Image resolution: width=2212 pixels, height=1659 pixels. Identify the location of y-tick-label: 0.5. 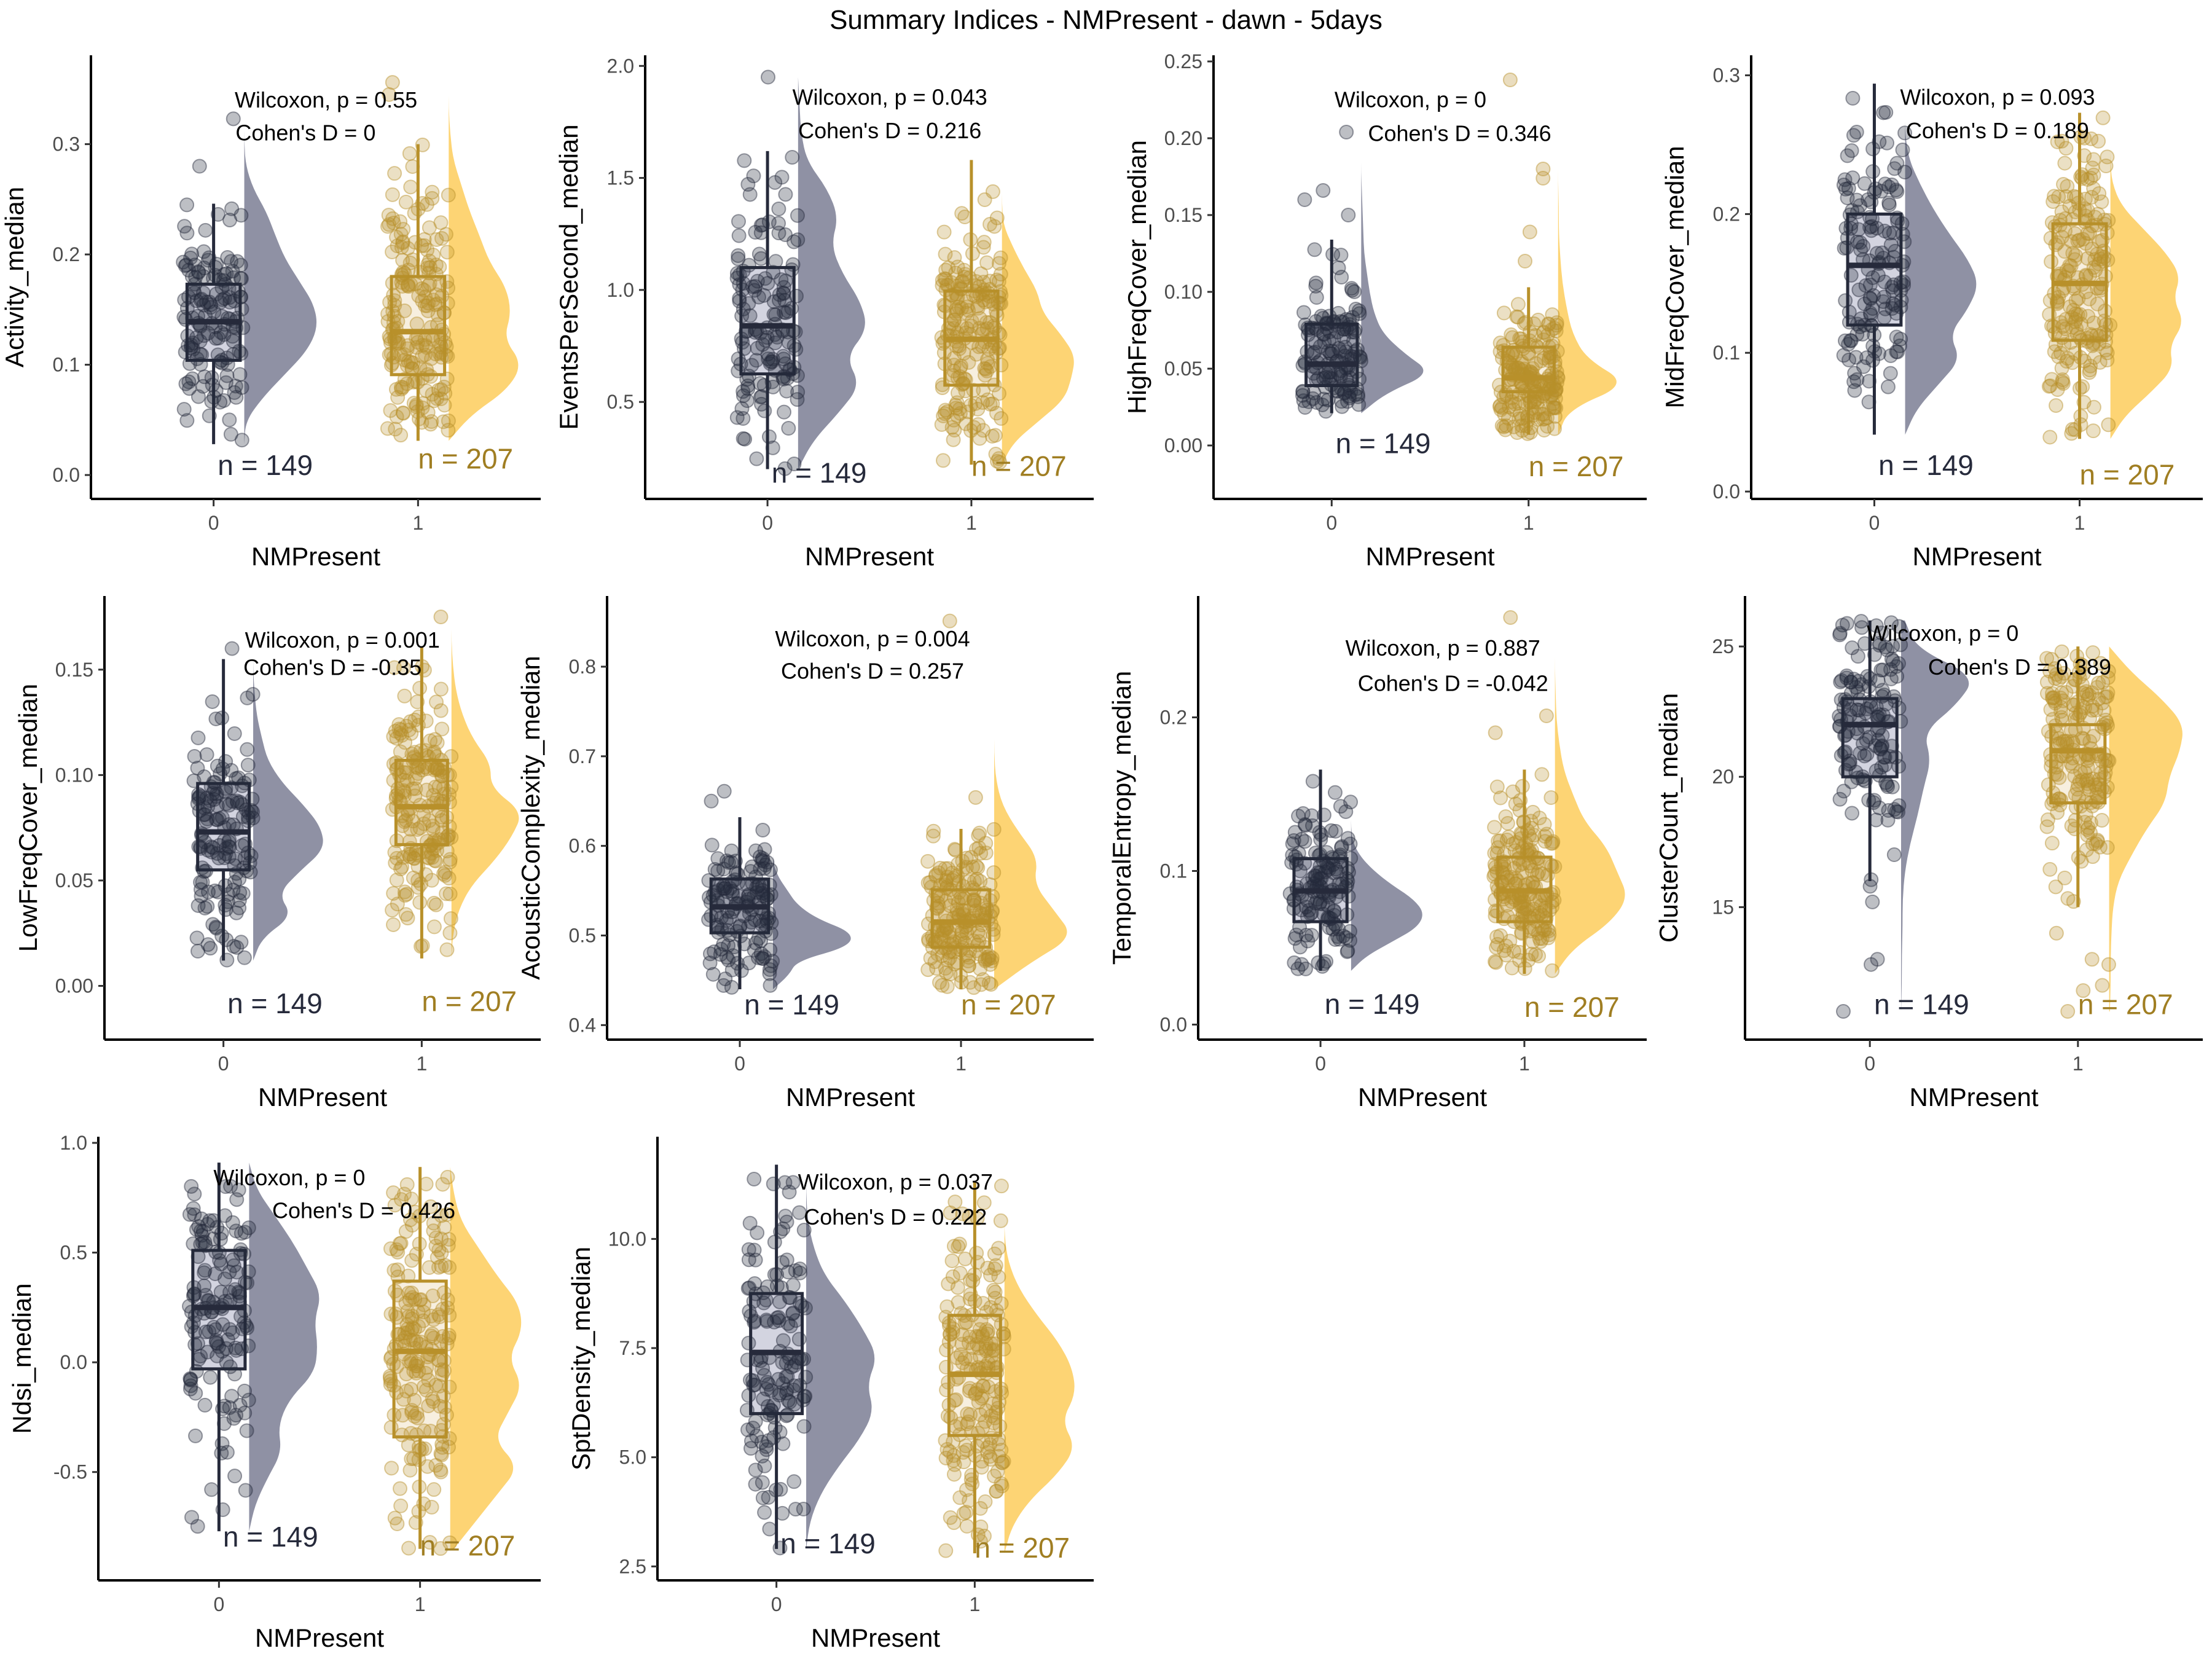
(620, 402).